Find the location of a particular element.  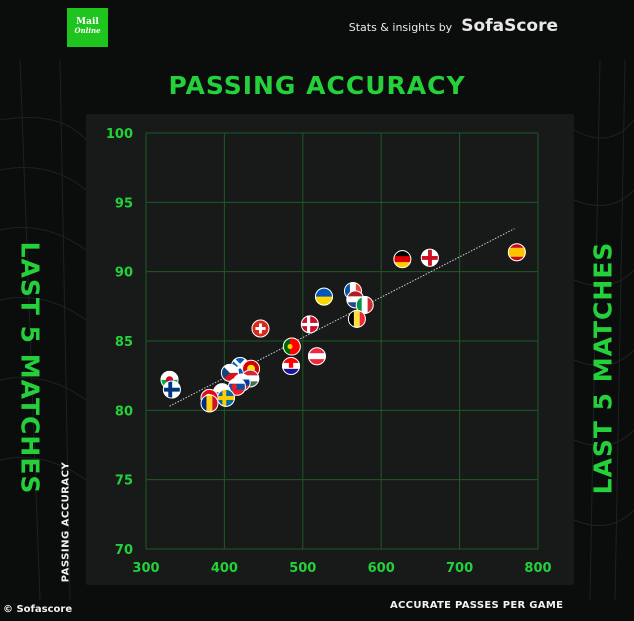

data-point-croatia is located at coordinates (291, 365).